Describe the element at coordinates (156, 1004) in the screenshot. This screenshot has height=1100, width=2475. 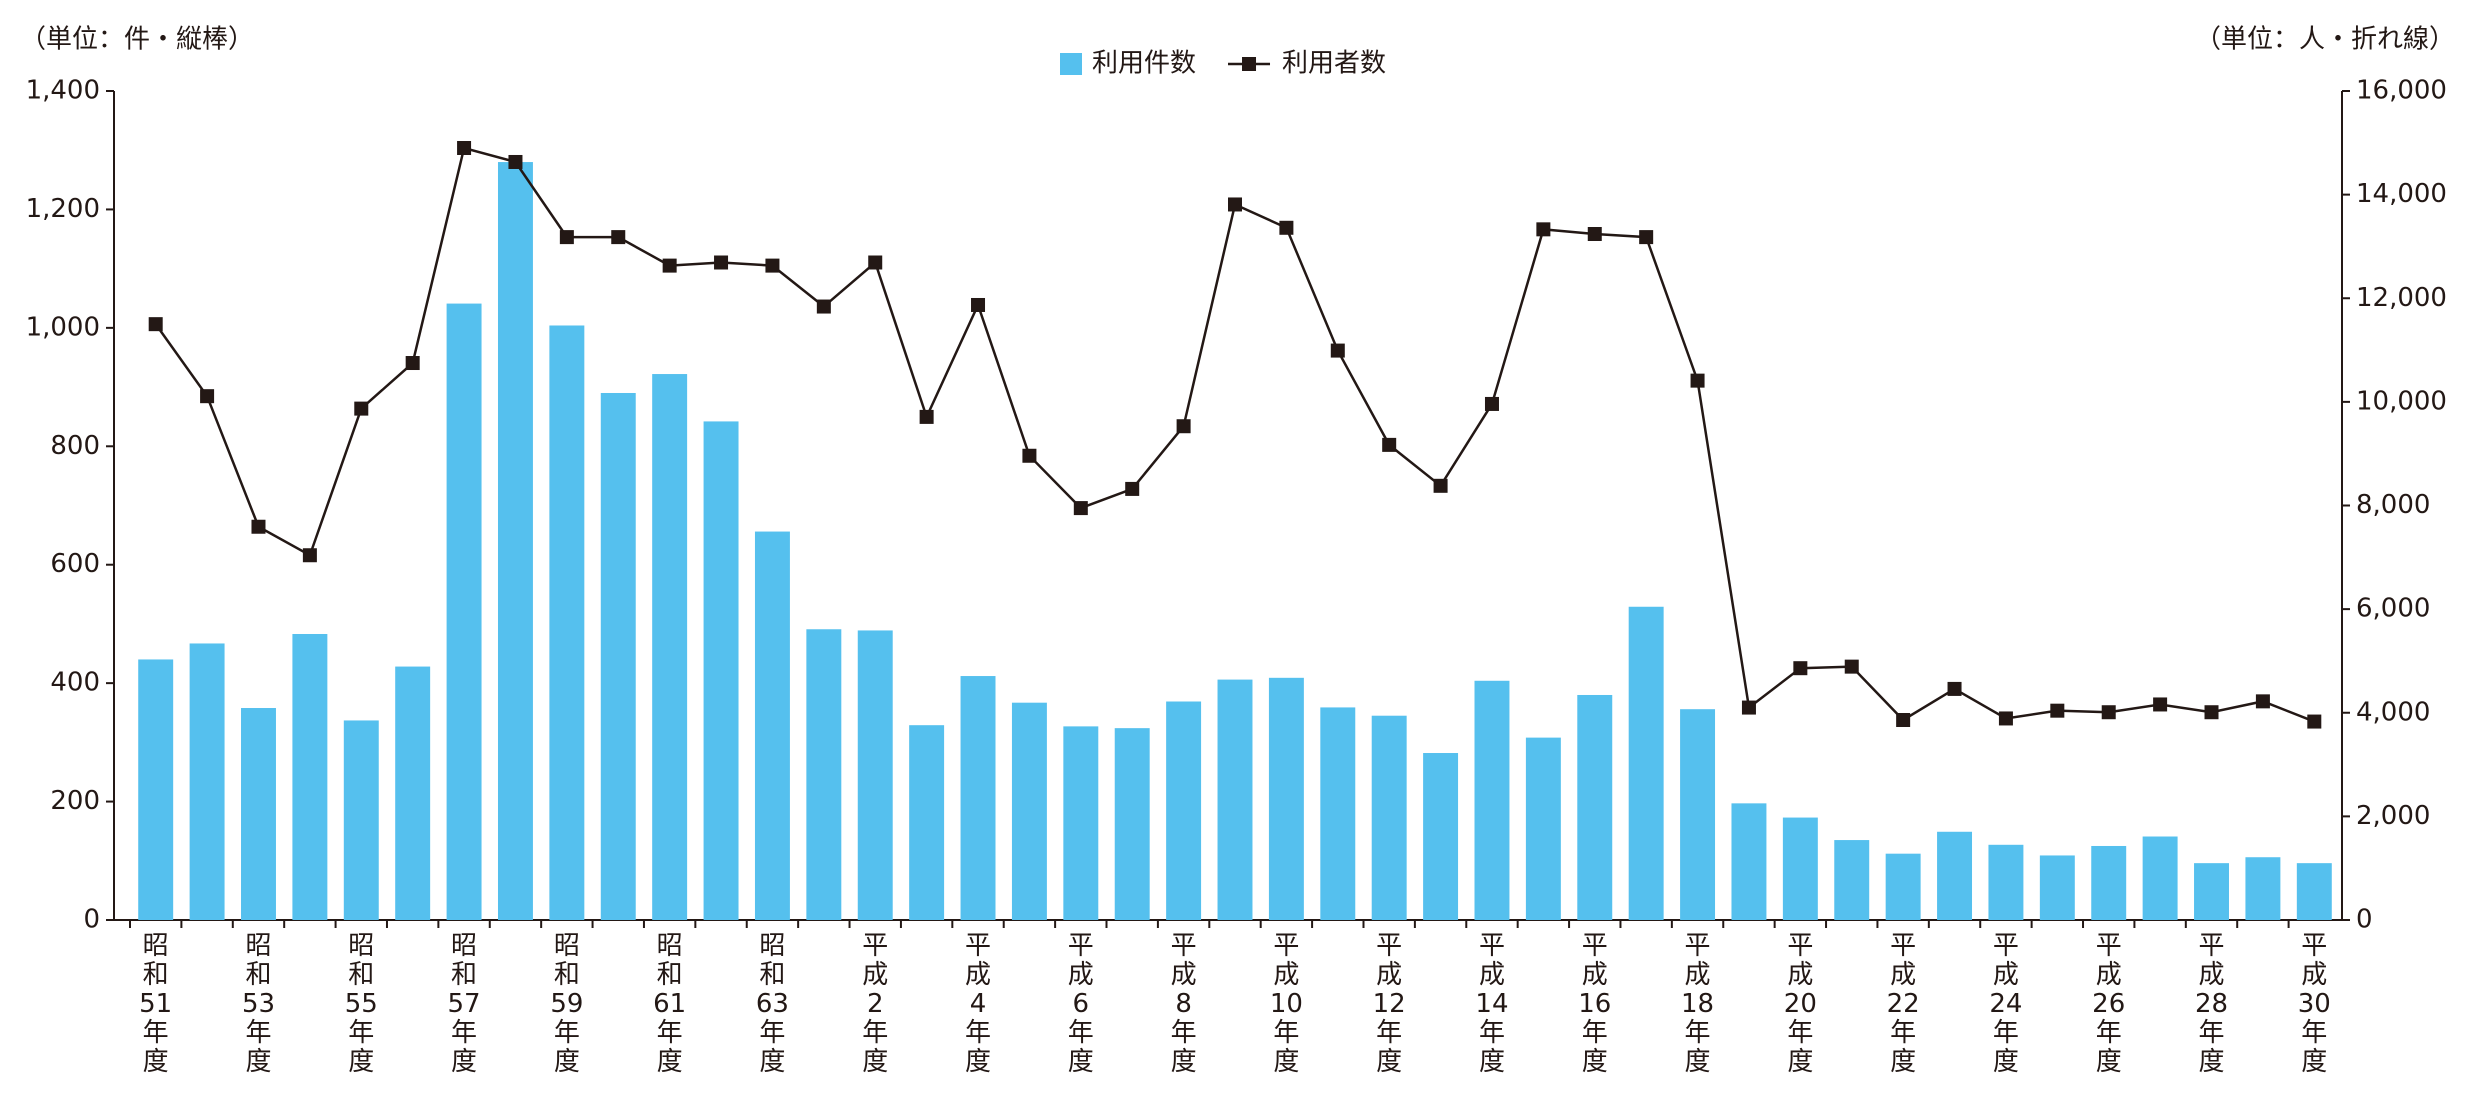
I see `x-tick-label: 昭和 51 年度` at that location.